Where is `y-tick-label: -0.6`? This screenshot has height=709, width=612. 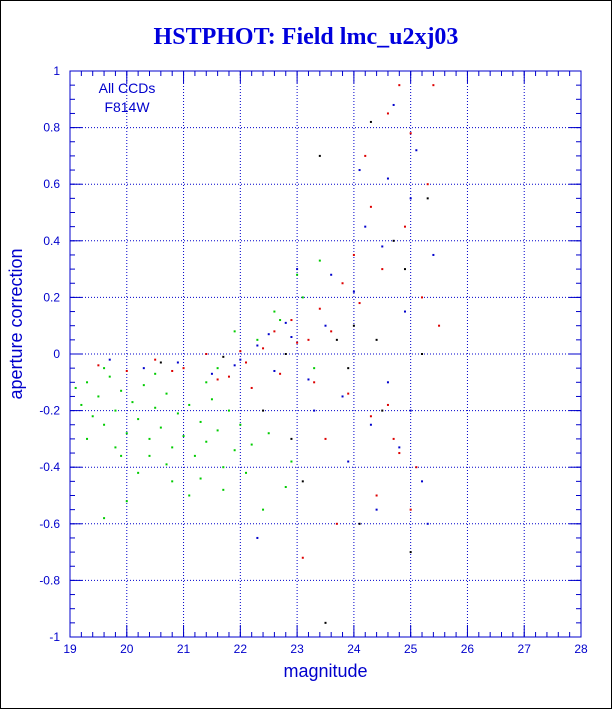 y-tick-label: -0.6 is located at coordinates (49, 524).